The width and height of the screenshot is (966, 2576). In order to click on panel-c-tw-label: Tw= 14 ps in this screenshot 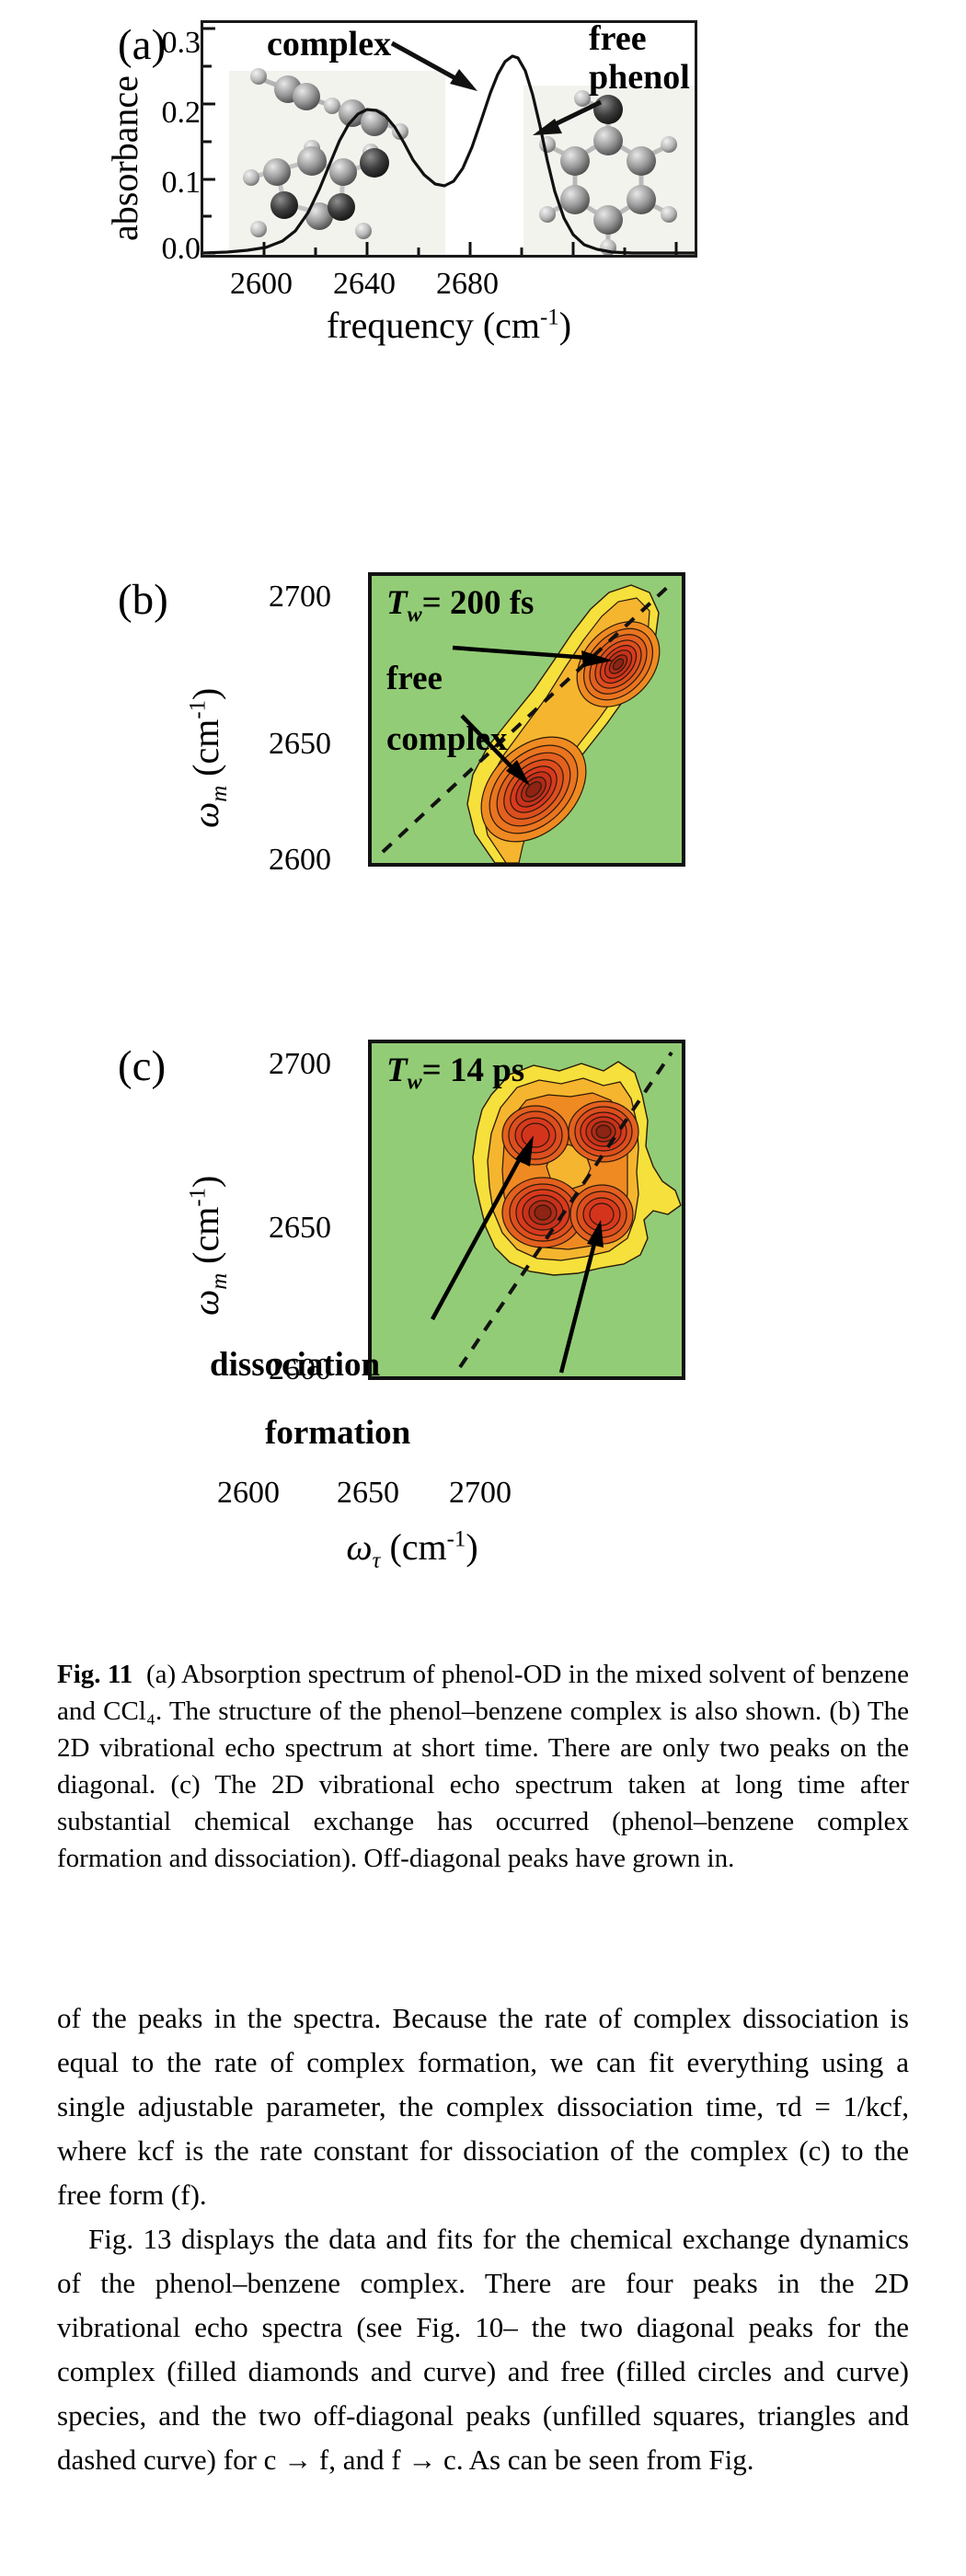, I will do `click(455, 1073)`.